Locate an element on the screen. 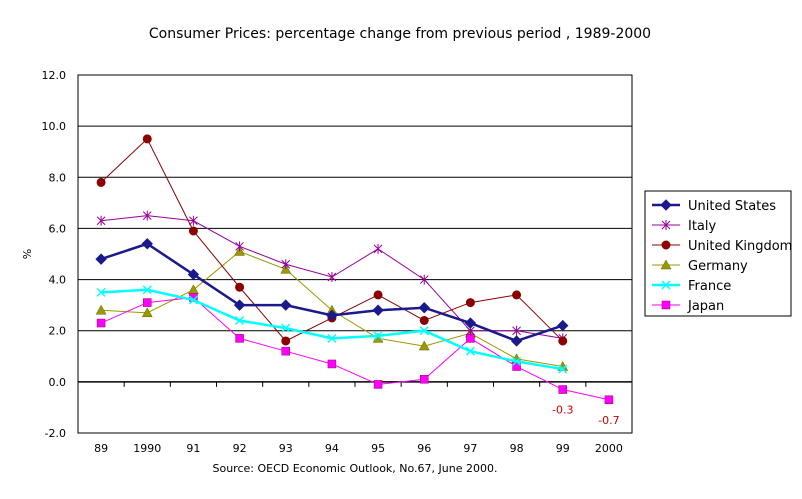 The height and width of the screenshot is (499, 802). y-axis: 12.0 10.0 8.0 6.0 4.0 2.0 0.0 -2.0 is located at coordinates (54, 254).